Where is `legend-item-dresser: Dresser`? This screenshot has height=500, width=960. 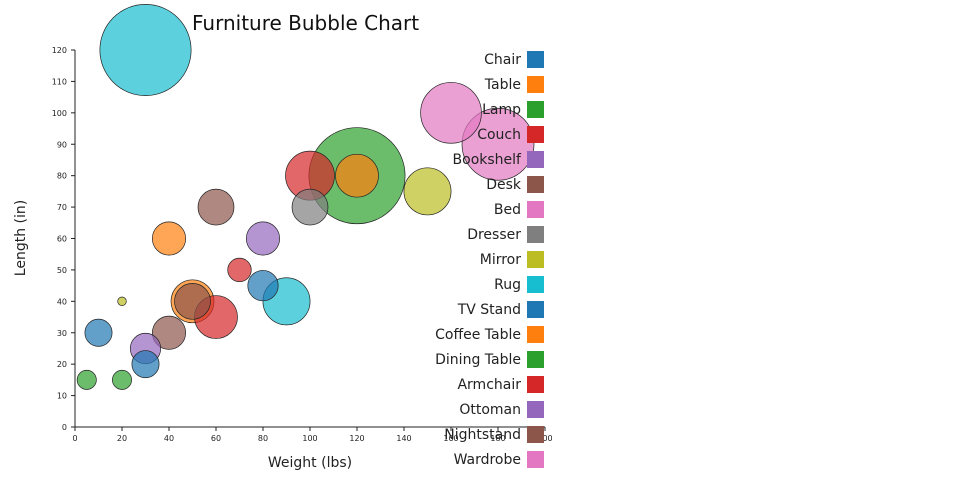
legend-item-dresser: Dresser is located at coordinates (505, 234).